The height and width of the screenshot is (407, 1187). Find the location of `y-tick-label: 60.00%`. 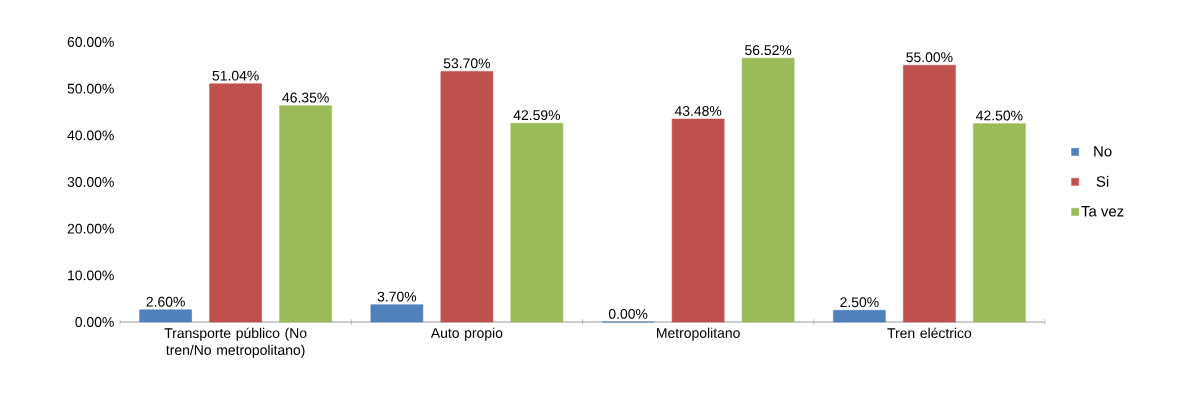

y-tick-label: 60.00% is located at coordinates (90, 42).